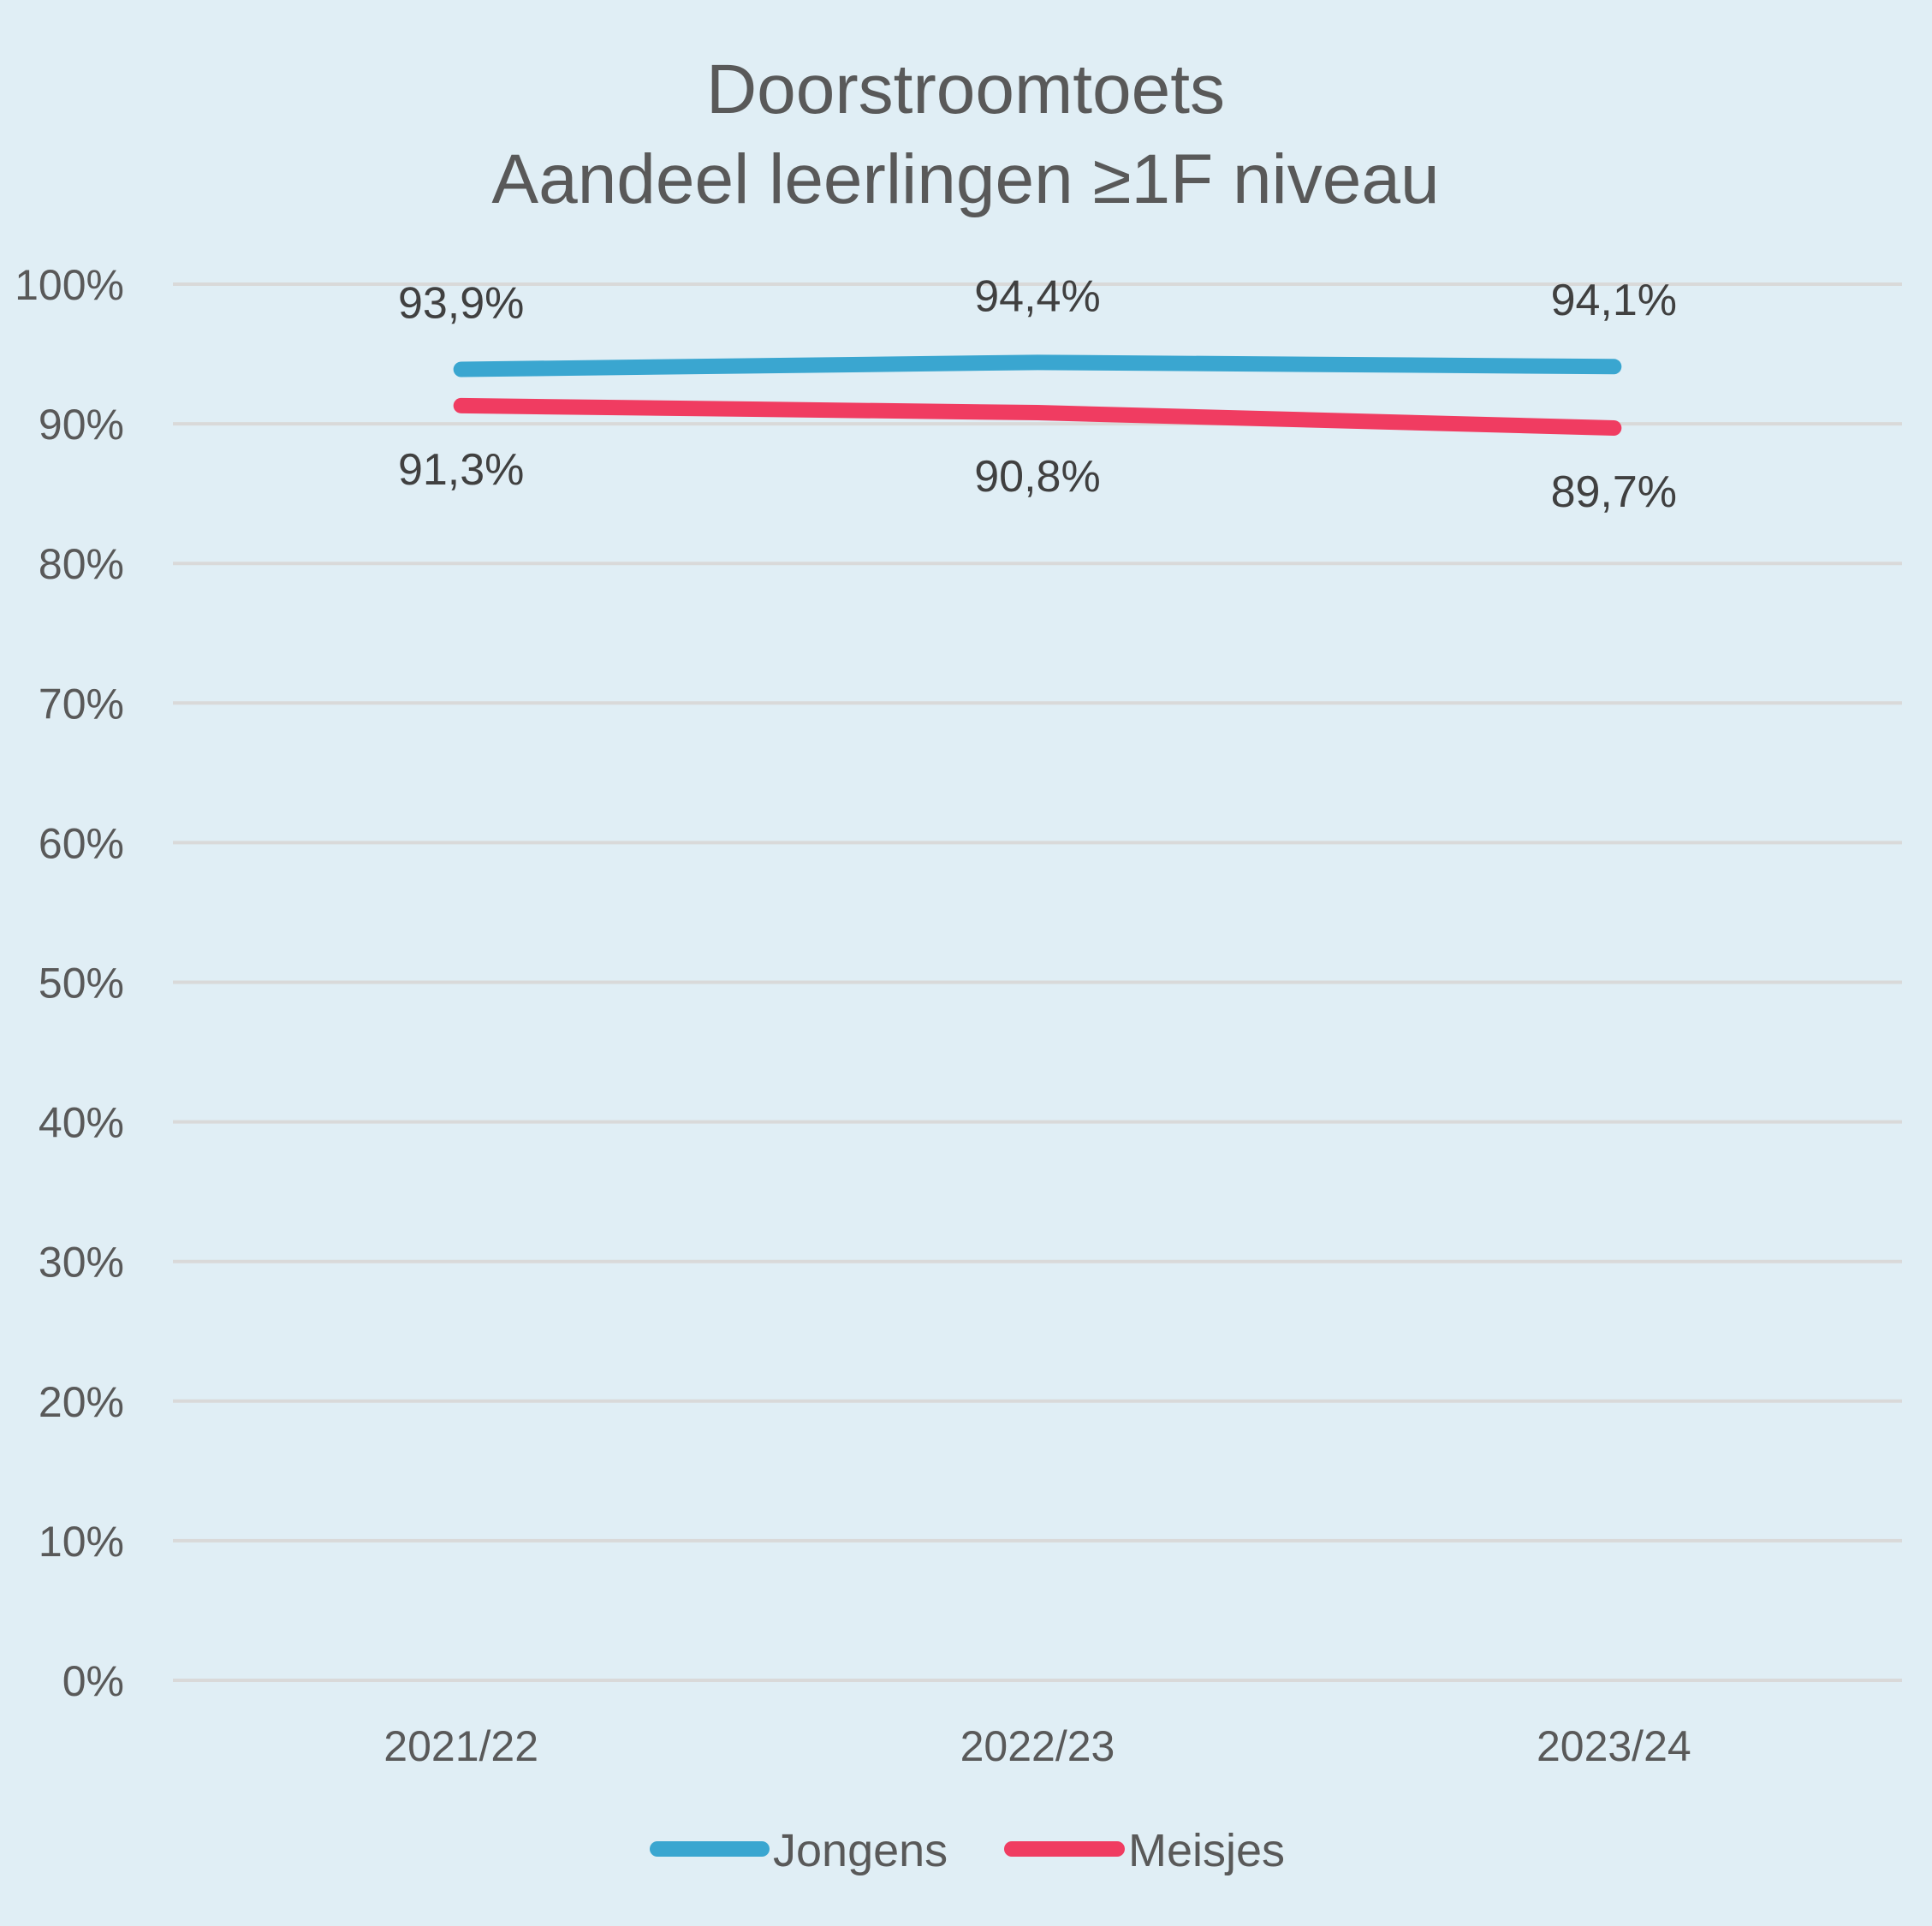 Image resolution: width=1932 pixels, height=1926 pixels. Describe the element at coordinates (1614, 1746) in the screenshot. I see `x-tick-label: 2023/24` at that location.